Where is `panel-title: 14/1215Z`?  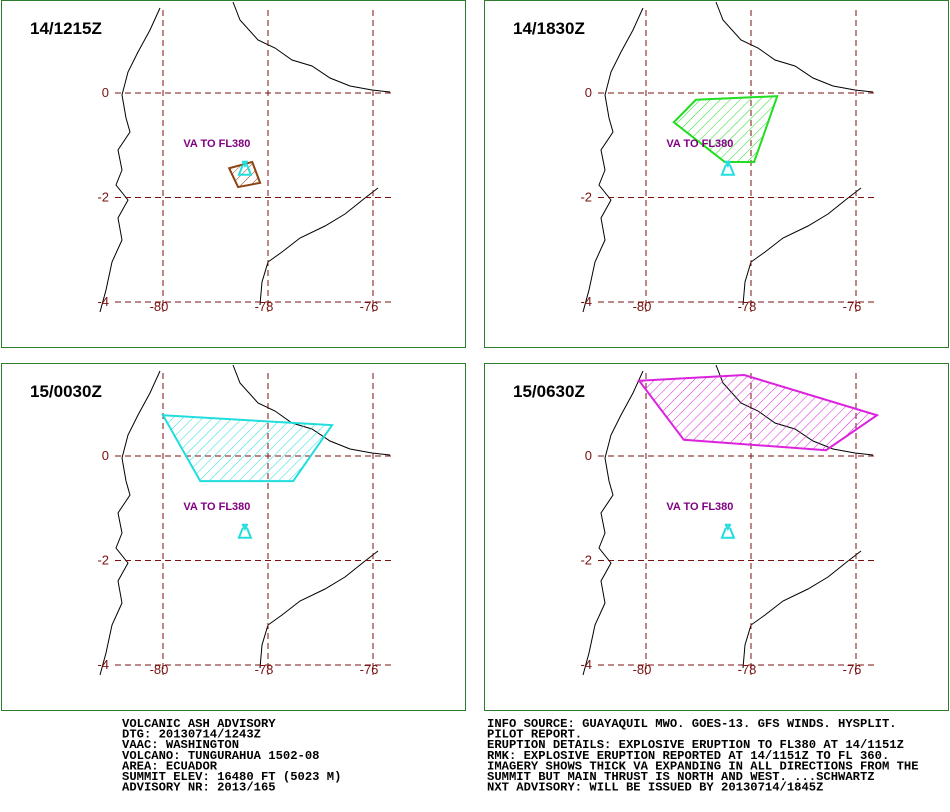
panel-title: 14/1215Z is located at coordinates (66, 28).